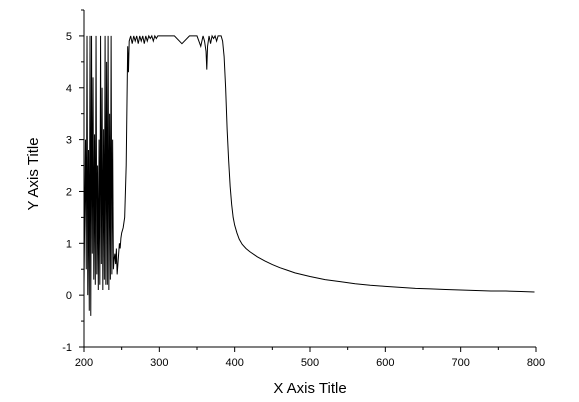 The height and width of the screenshot is (402, 579). What do you see at coordinates (33, 173) in the screenshot?
I see `y-axis-title: Y Axis Title` at bounding box center [33, 173].